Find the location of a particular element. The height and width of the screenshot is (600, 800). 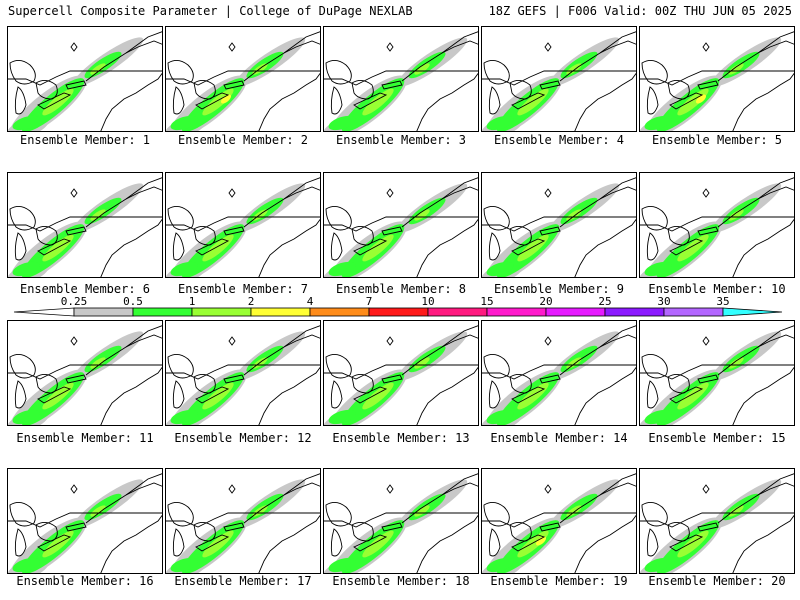

ensemble-member-label: Ensemble Member: 17 is located at coordinates (243, 581).